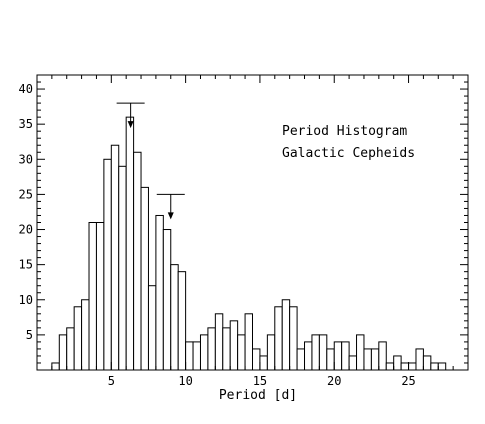  What do you see at coordinates (26, 89) in the screenshot?
I see `y-tick-label: 40` at bounding box center [26, 89].